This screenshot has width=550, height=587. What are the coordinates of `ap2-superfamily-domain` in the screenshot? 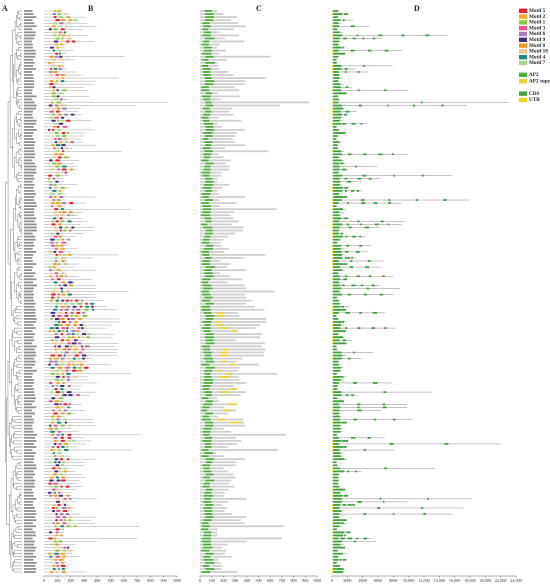 It's located at (233, 364).